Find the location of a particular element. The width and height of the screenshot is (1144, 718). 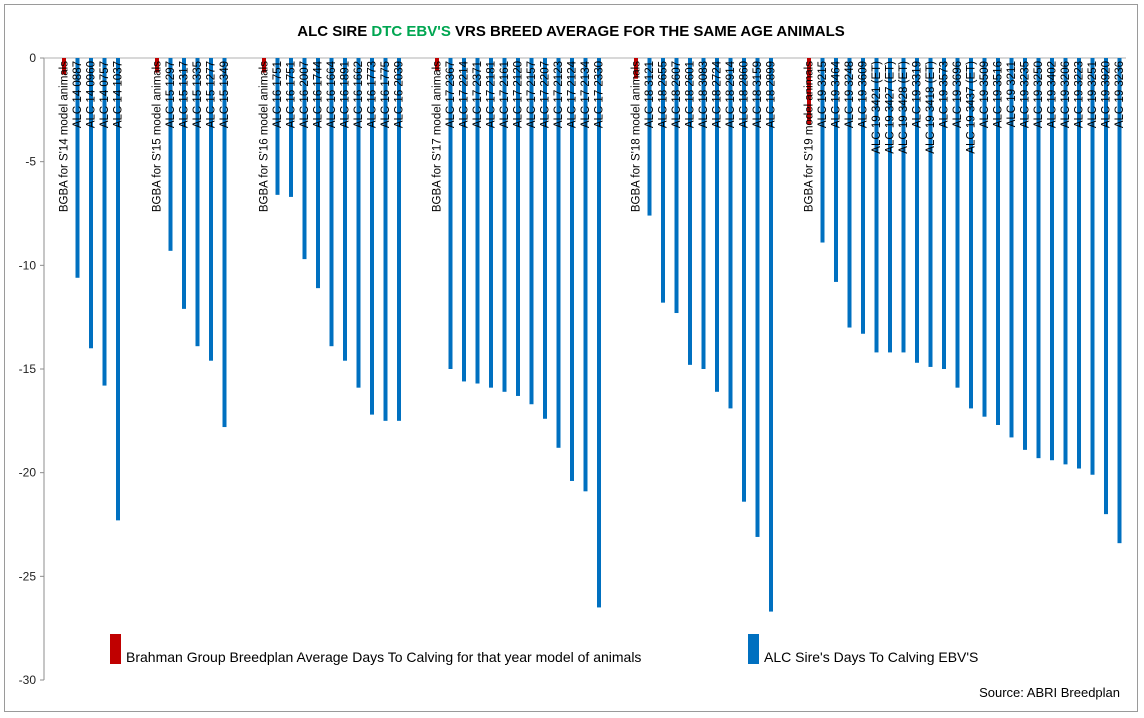

category-label: ALC 17 2124 is located at coordinates (573, 94).